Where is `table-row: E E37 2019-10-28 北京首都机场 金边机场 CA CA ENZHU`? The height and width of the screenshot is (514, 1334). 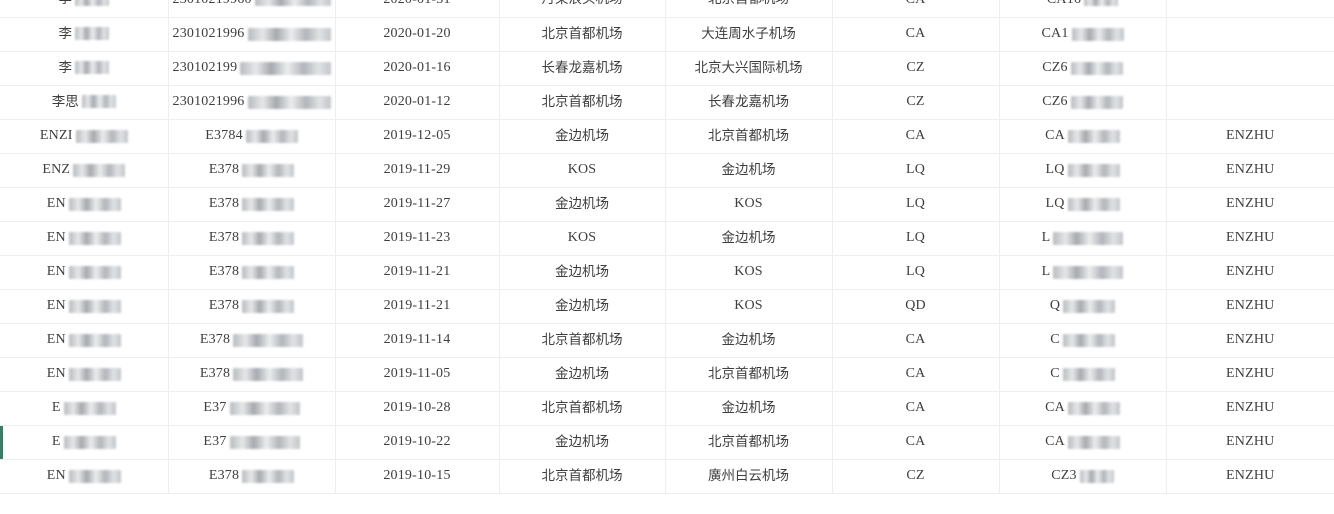 table-row: E E37 2019-10-28 北京首都机场 金边机场 CA CA ENZHU is located at coordinates (667, 408).